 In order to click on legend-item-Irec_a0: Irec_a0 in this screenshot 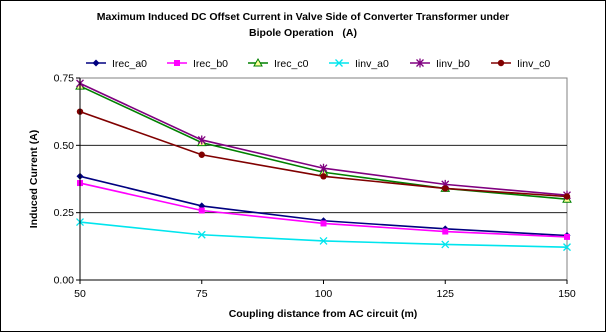, I will do `click(116, 64)`.